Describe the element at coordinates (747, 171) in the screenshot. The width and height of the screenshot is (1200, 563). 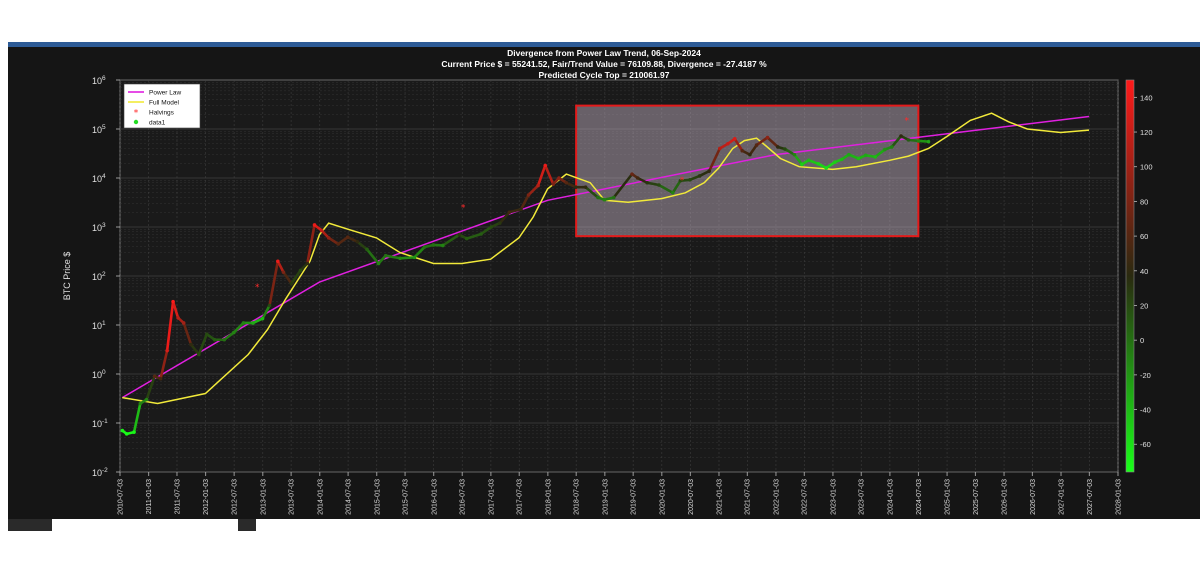
I see `highlight-box` at that location.